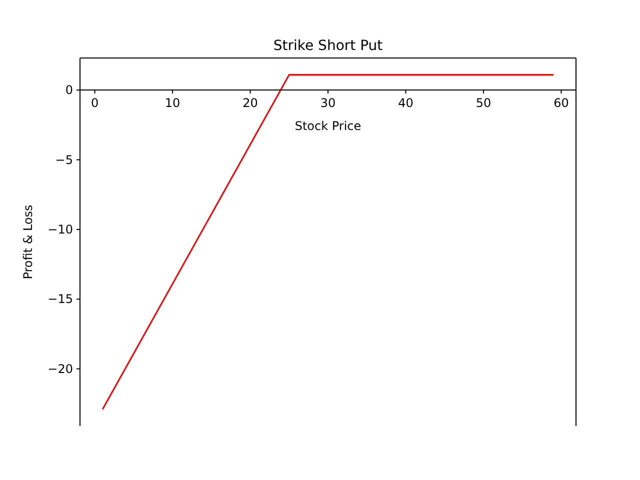  What do you see at coordinates (484, 103) in the screenshot?
I see `x-tick-label: 50` at bounding box center [484, 103].